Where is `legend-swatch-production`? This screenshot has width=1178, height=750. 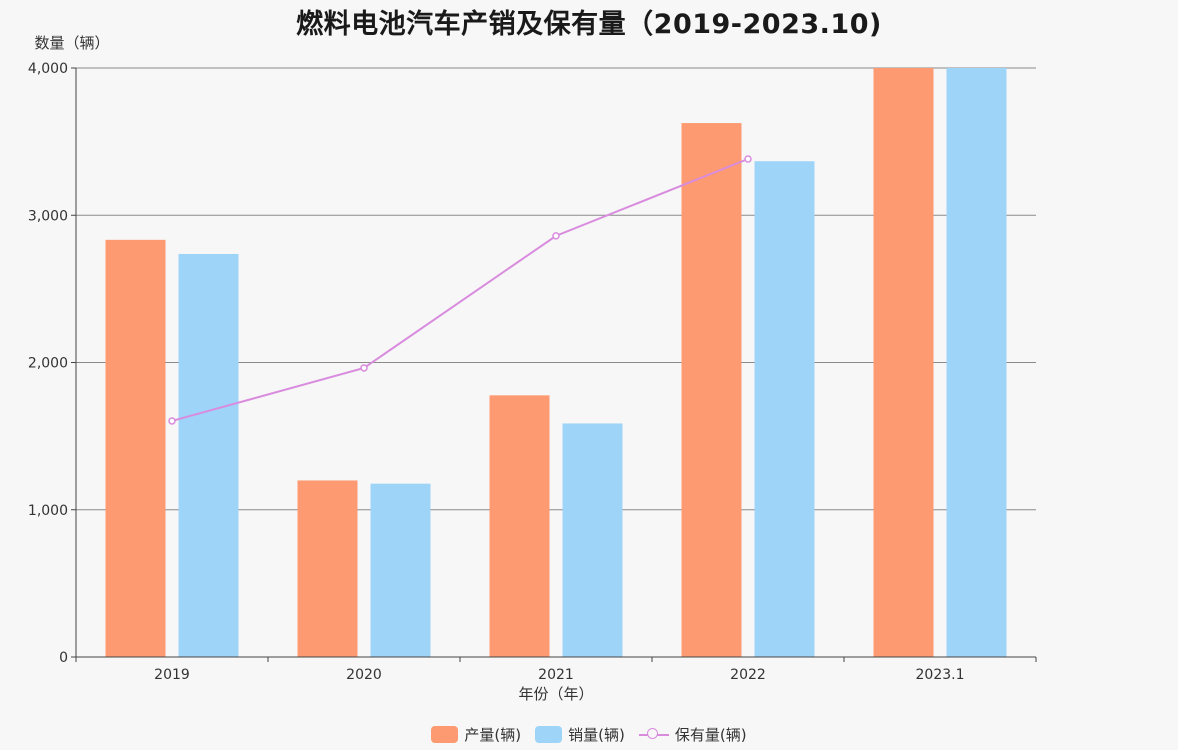
legend-swatch-production is located at coordinates (445, 734).